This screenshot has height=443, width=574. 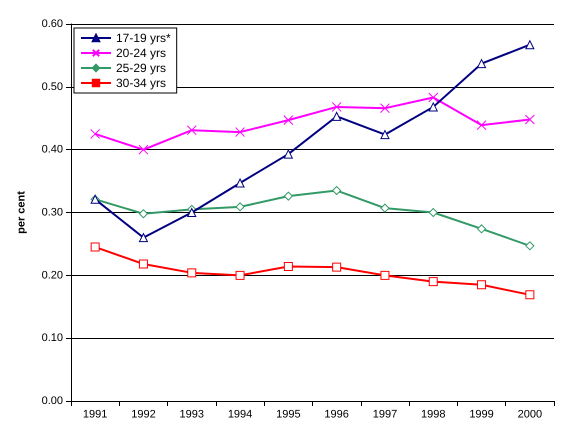 I want to click on x-tick-label: 1999, so click(x=481, y=414).